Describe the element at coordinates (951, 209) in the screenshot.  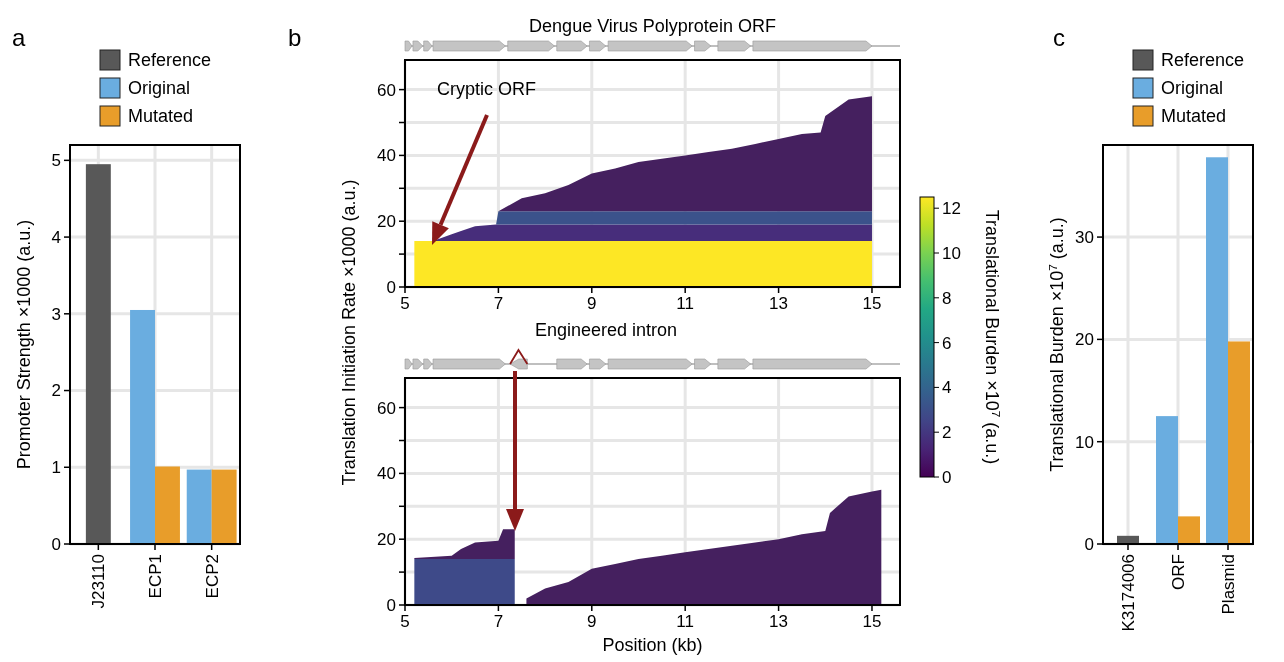
I see `color-bar-label: 12` at that location.